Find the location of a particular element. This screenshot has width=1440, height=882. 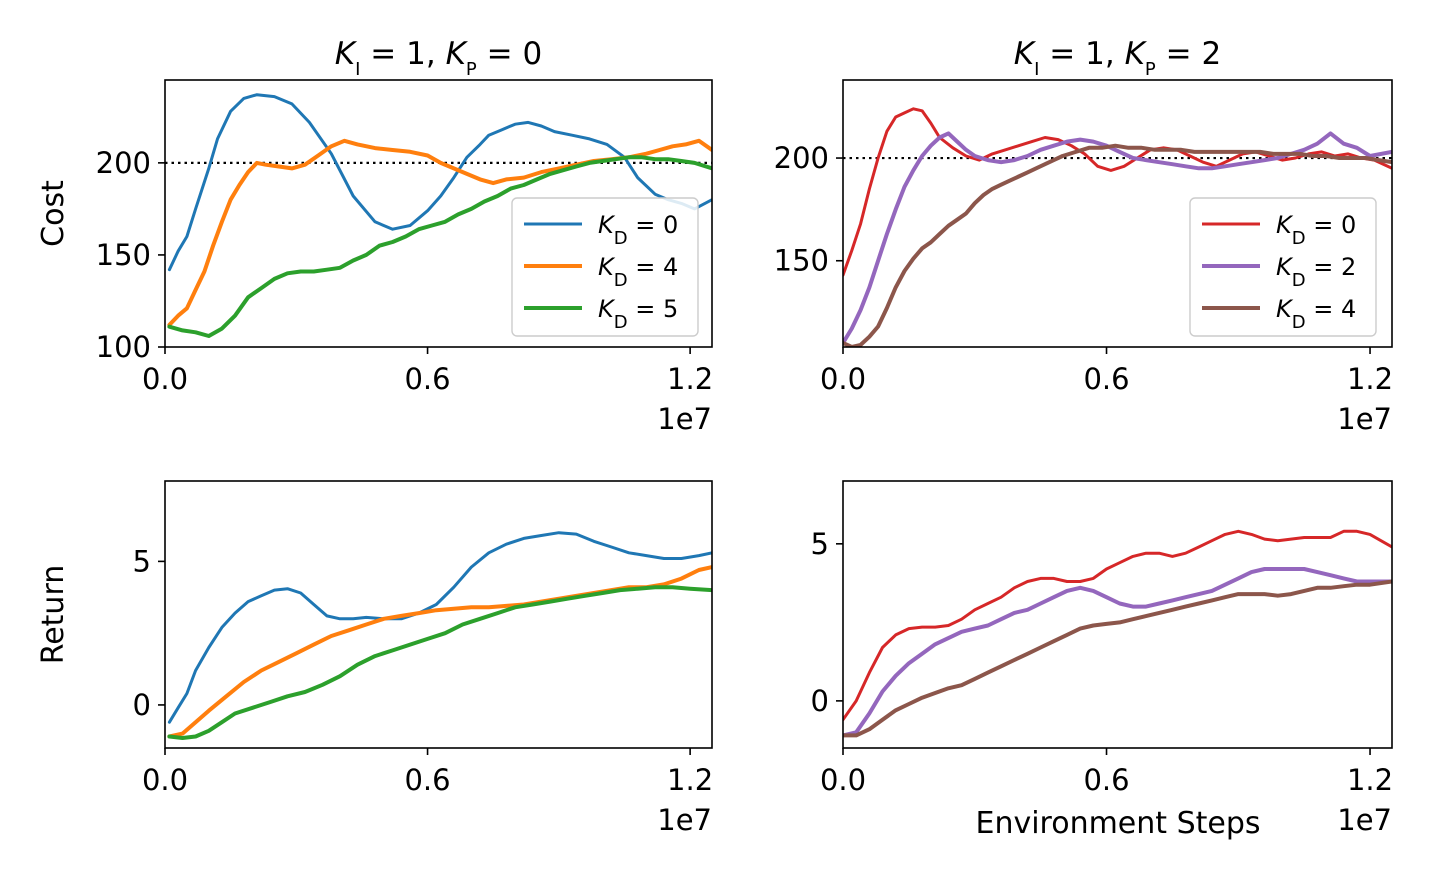

chart-title: KI = 1, KP = 0 is located at coordinates (438, 58).